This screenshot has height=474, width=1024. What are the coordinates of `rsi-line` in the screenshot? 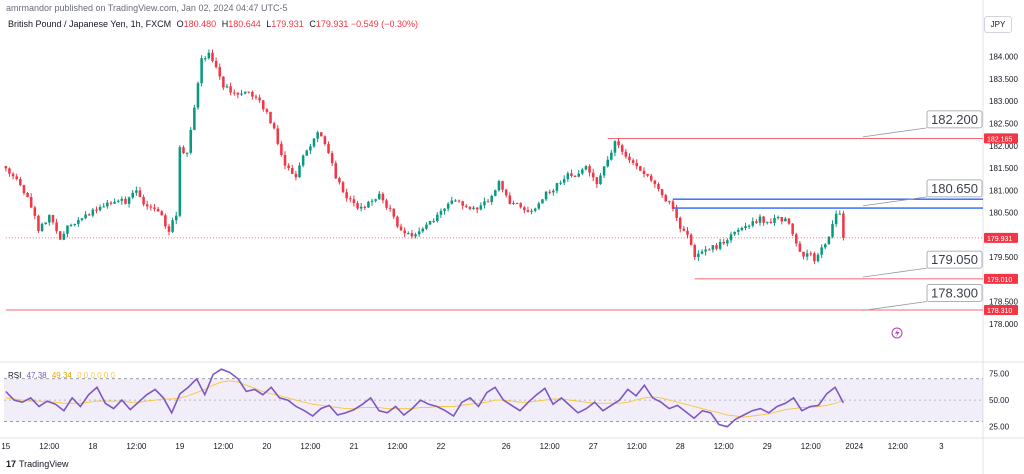 It's located at (425, 398).